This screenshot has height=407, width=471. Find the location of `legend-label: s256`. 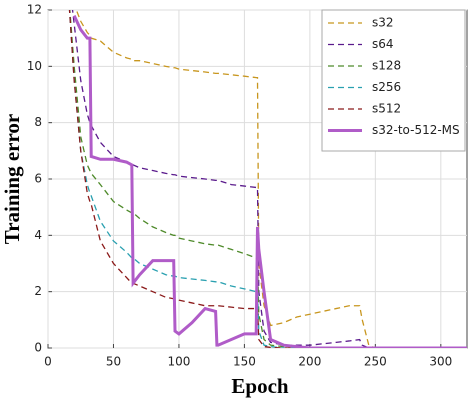

legend-label: s256 is located at coordinates (386, 87).